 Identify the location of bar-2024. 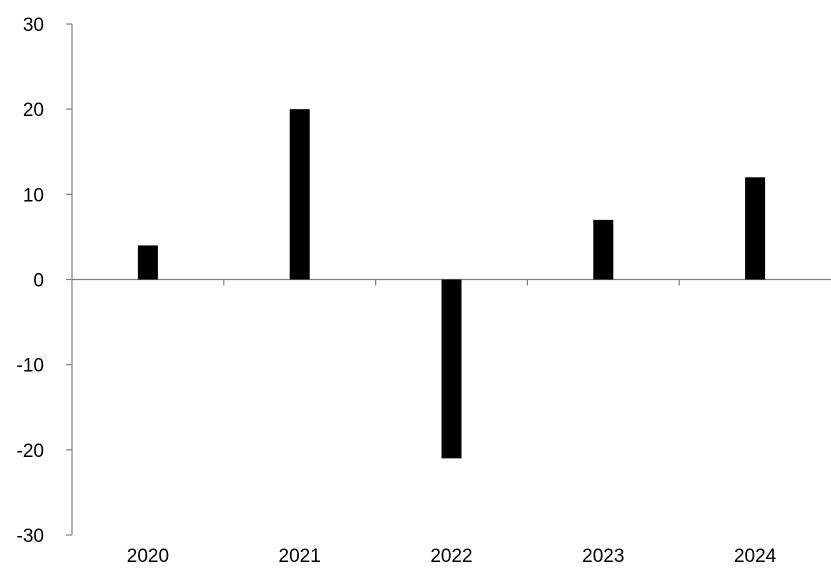
(755, 228).